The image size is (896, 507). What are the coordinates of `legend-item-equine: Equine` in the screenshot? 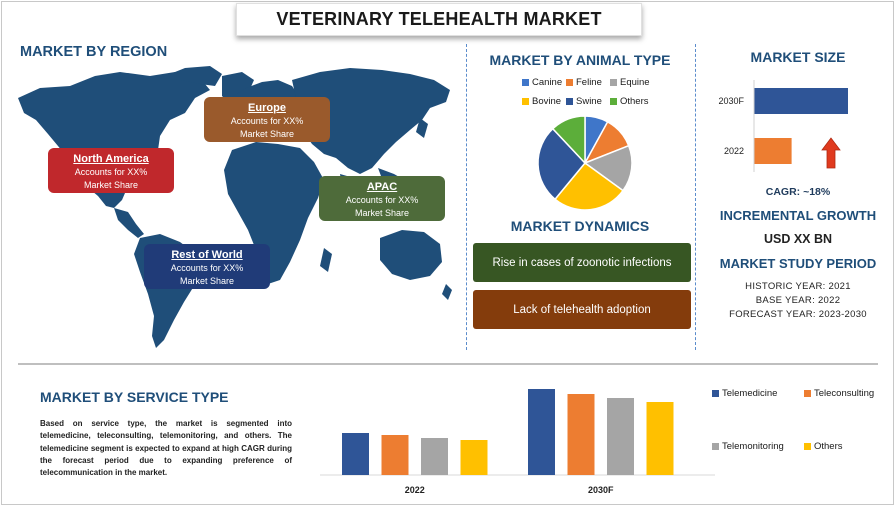 It's located at (630, 82).